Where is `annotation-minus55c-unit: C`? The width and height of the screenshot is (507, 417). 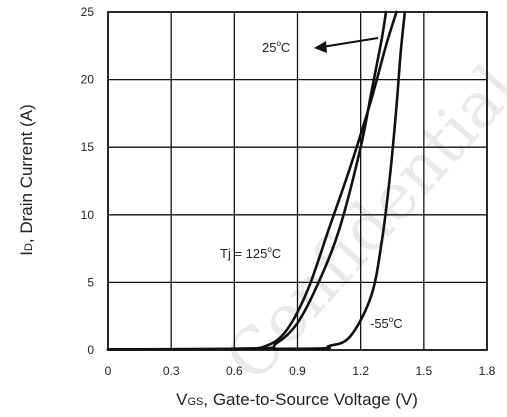
annotation-minus55c-unit: C is located at coordinates (397, 323).